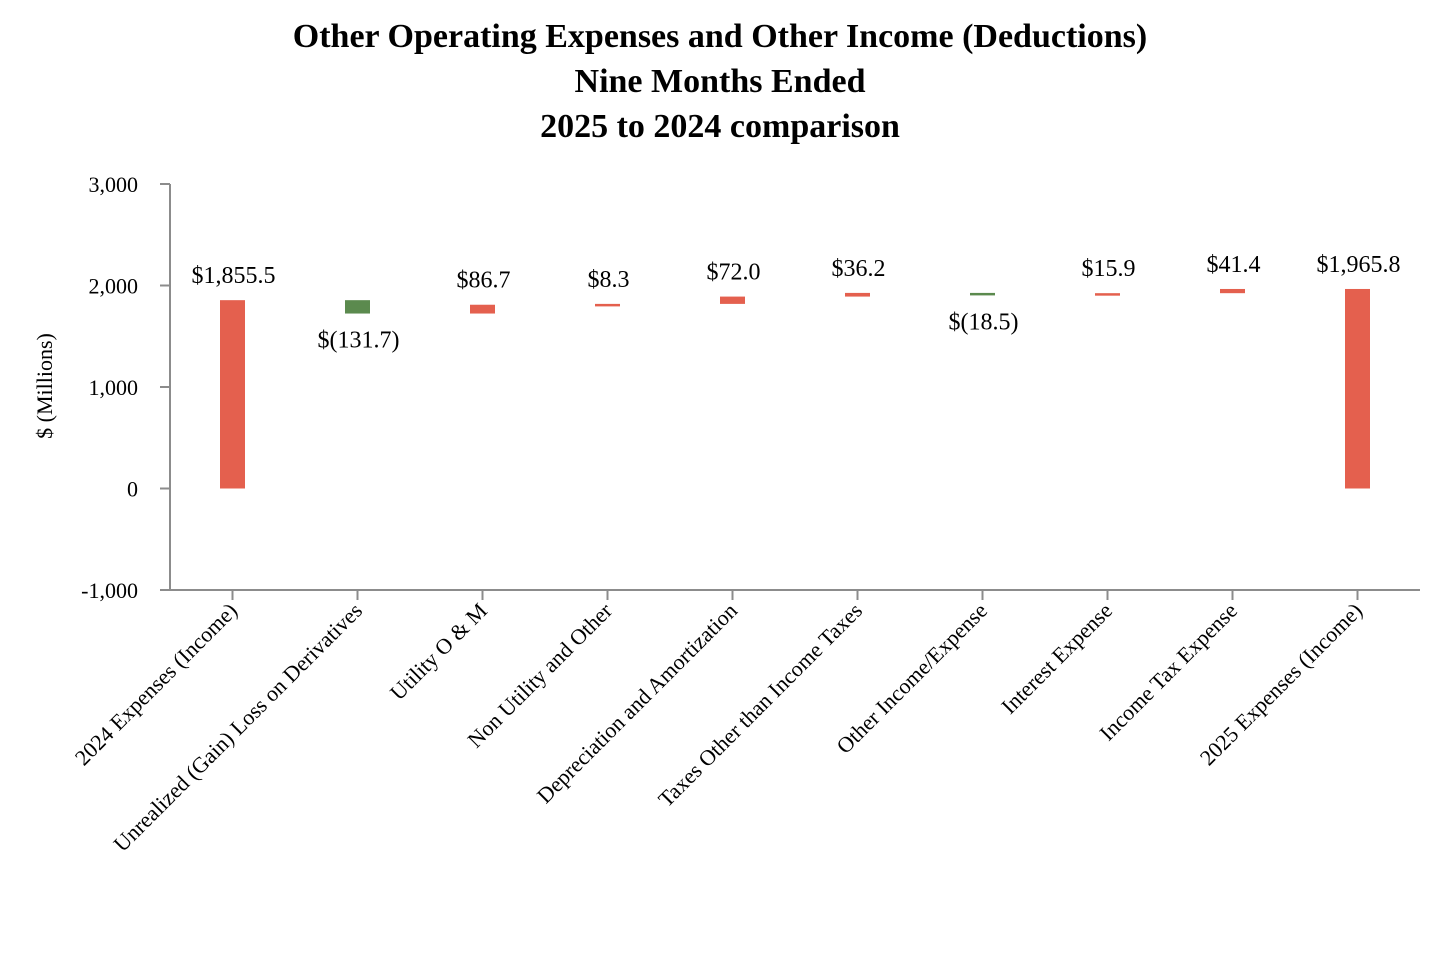 Image resolution: width=1440 pixels, height=960 pixels. What do you see at coordinates (237, 727) in the screenshot?
I see `x-tick-label: Unrealized (Gain) Loss on Derivatives` at bounding box center [237, 727].